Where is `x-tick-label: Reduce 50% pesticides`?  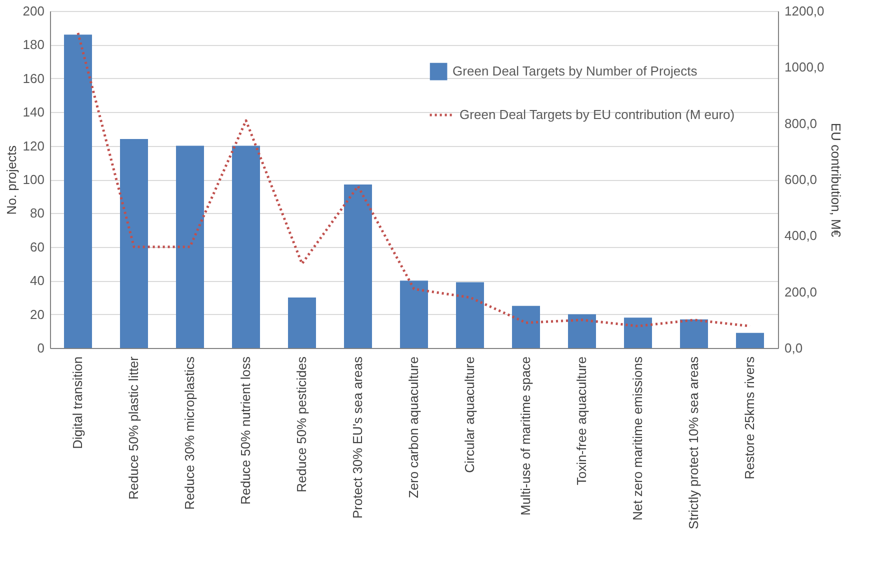
x-tick-label: Reduce 50% pesticides is located at coordinates (301, 424).